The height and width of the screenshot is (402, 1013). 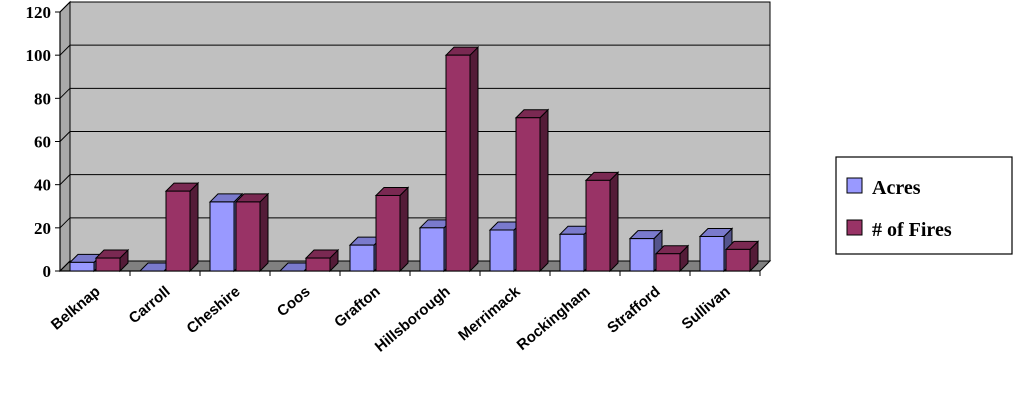 What do you see at coordinates (76, 308) in the screenshot?
I see `x-tick-label: Belknap` at bounding box center [76, 308].